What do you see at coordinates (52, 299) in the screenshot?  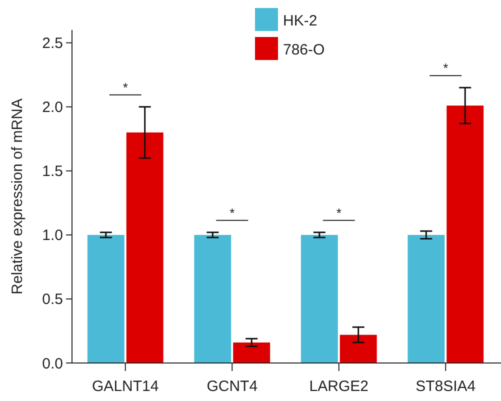 I see `y-tick-label: 0.5` at bounding box center [52, 299].